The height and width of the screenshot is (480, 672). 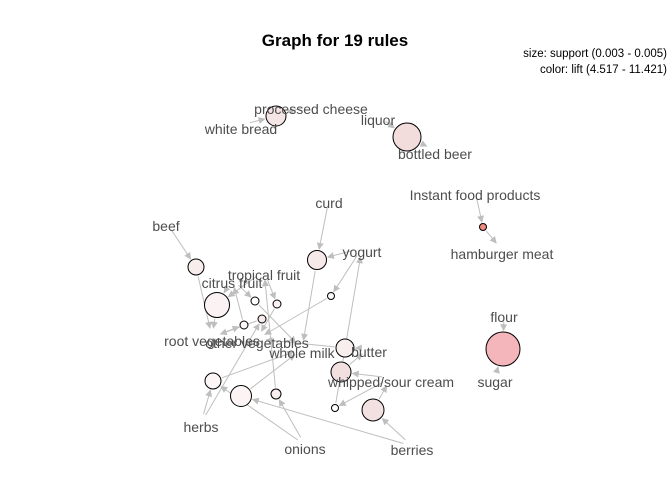 I want to click on edge-r3-to-hamburger_meat, so click(x=491, y=237).